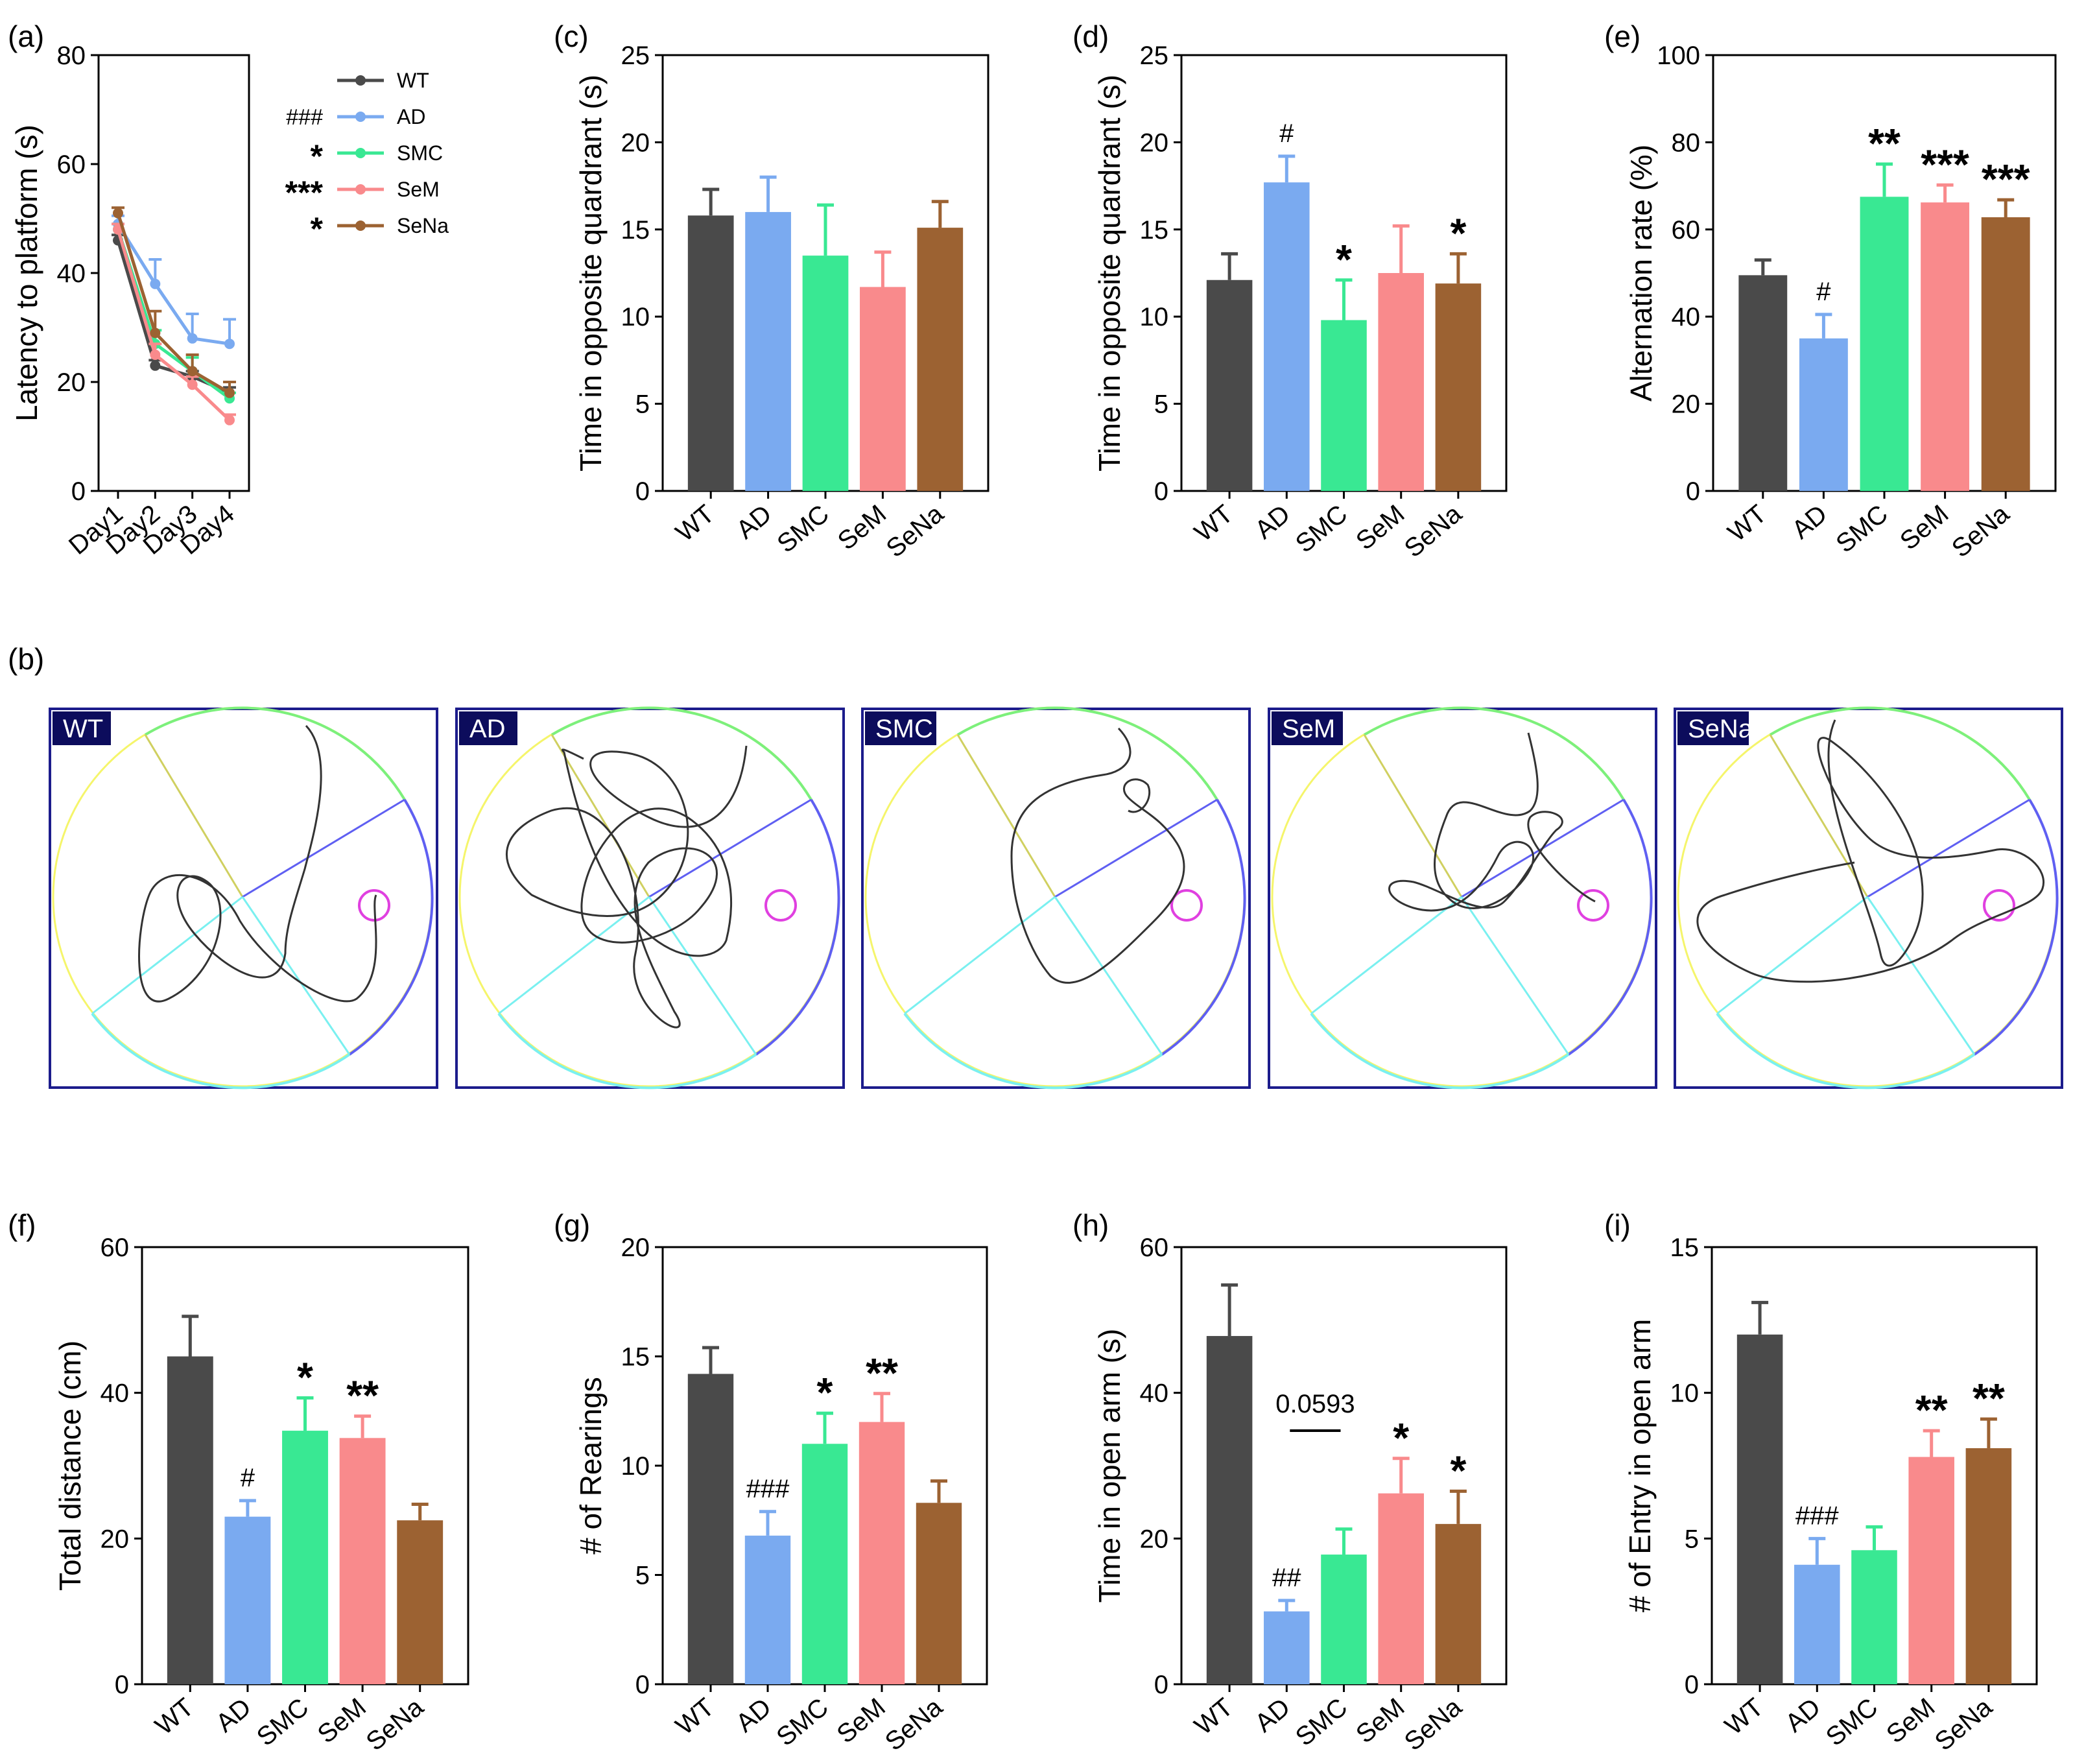 This screenshot has width=2073, height=1764. Describe the element at coordinates (304, 117) in the screenshot. I see `legend-significance: ###` at that location.